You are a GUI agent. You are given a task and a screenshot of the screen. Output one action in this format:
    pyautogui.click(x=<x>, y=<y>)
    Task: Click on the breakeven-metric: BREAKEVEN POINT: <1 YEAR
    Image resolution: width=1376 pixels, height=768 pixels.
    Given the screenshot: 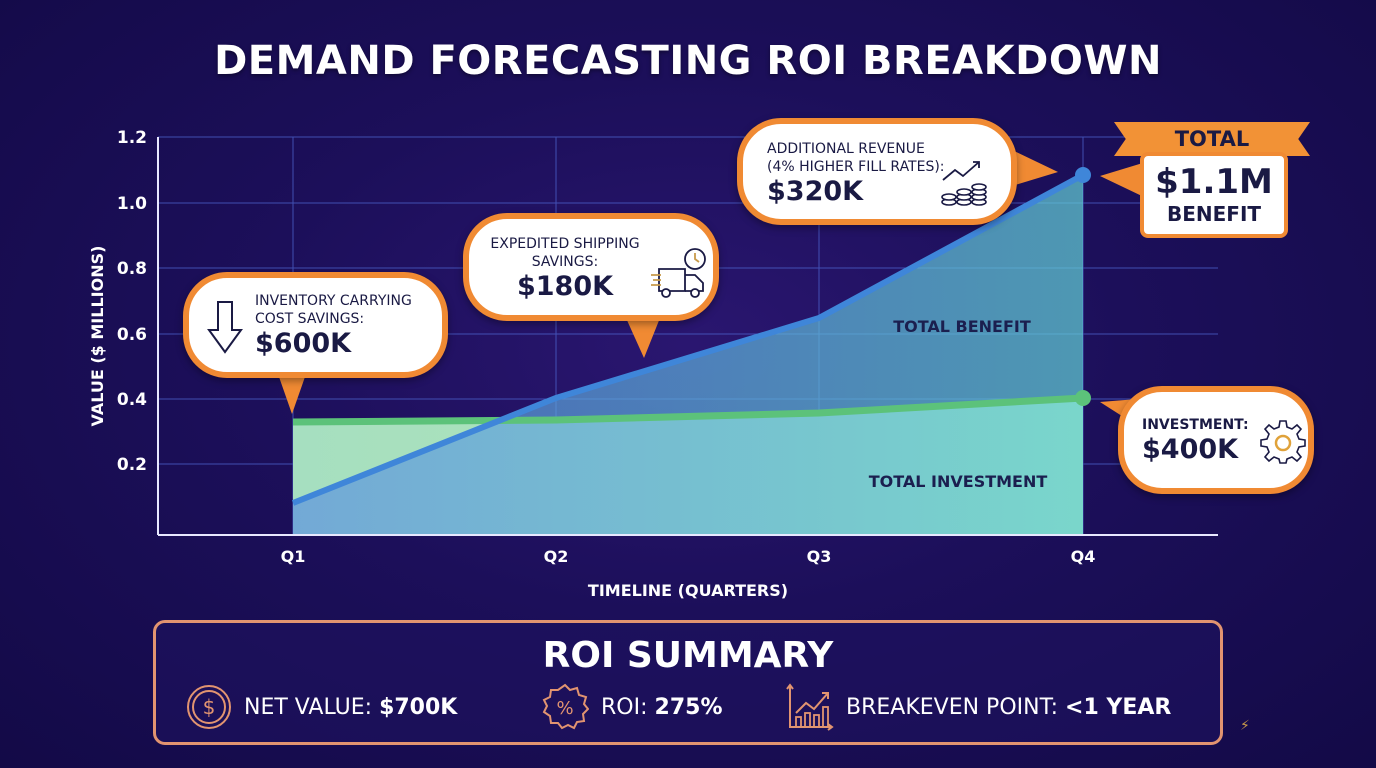 What is the action you would take?
    pyautogui.click(x=979, y=707)
    